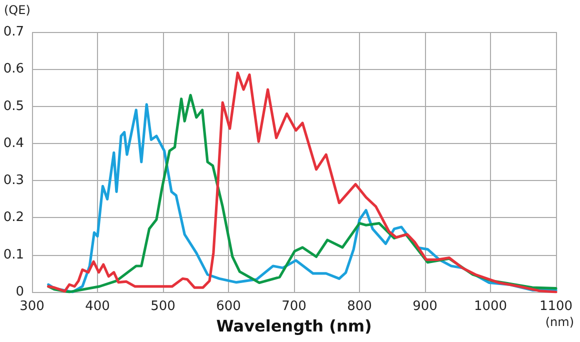 This screenshot has width=580, height=342. What do you see at coordinates (13, 218) in the screenshot?
I see `y-tick-label: 0.2` at bounding box center [13, 218].